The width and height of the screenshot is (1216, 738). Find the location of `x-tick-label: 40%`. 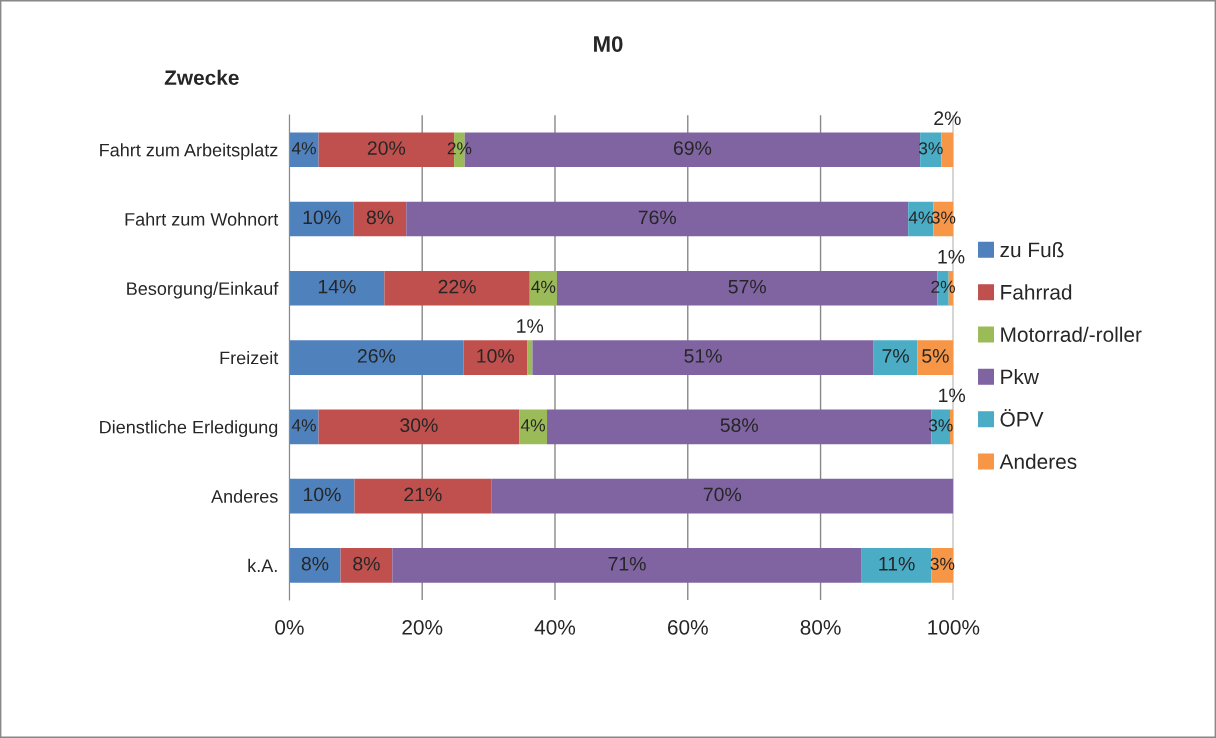

x-tick-label: 40% is located at coordinates (555, 627).